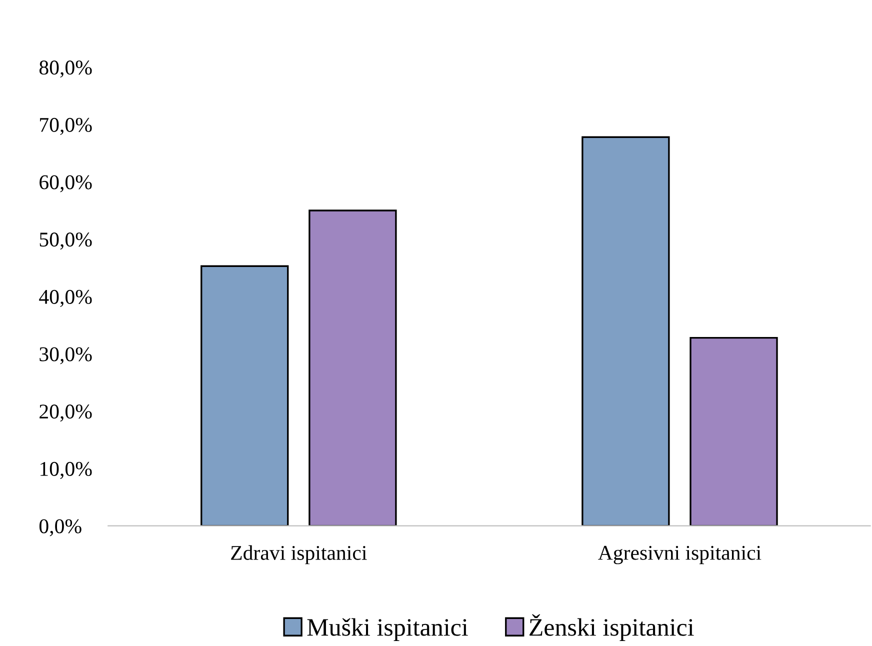  What do you see at coordinates (66, 183) in the screenshot?
I see `y-tick-label: 60,0%` at bounding box center [66, 183].